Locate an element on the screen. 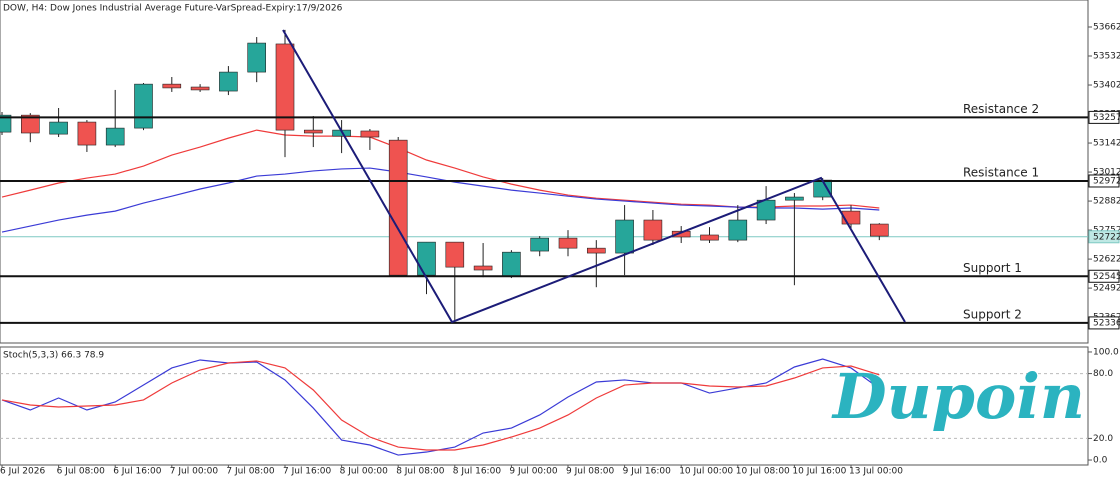  x-tick-label: 8 Jul 00:00 is located at coordinates (364, 472).